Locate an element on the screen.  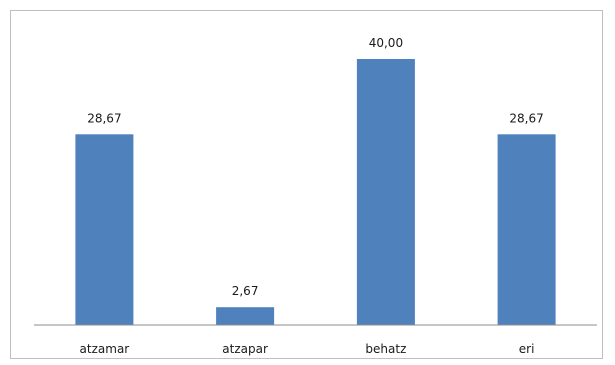
bar-behatz is located at coordinates (385, 192).